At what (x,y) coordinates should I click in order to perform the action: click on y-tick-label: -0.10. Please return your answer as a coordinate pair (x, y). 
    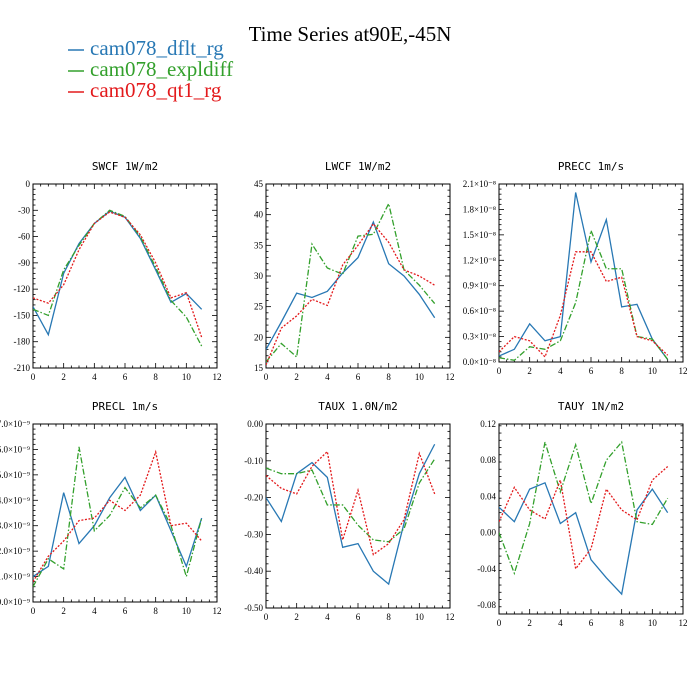
    Looking at the image, I should click on (253, 461).